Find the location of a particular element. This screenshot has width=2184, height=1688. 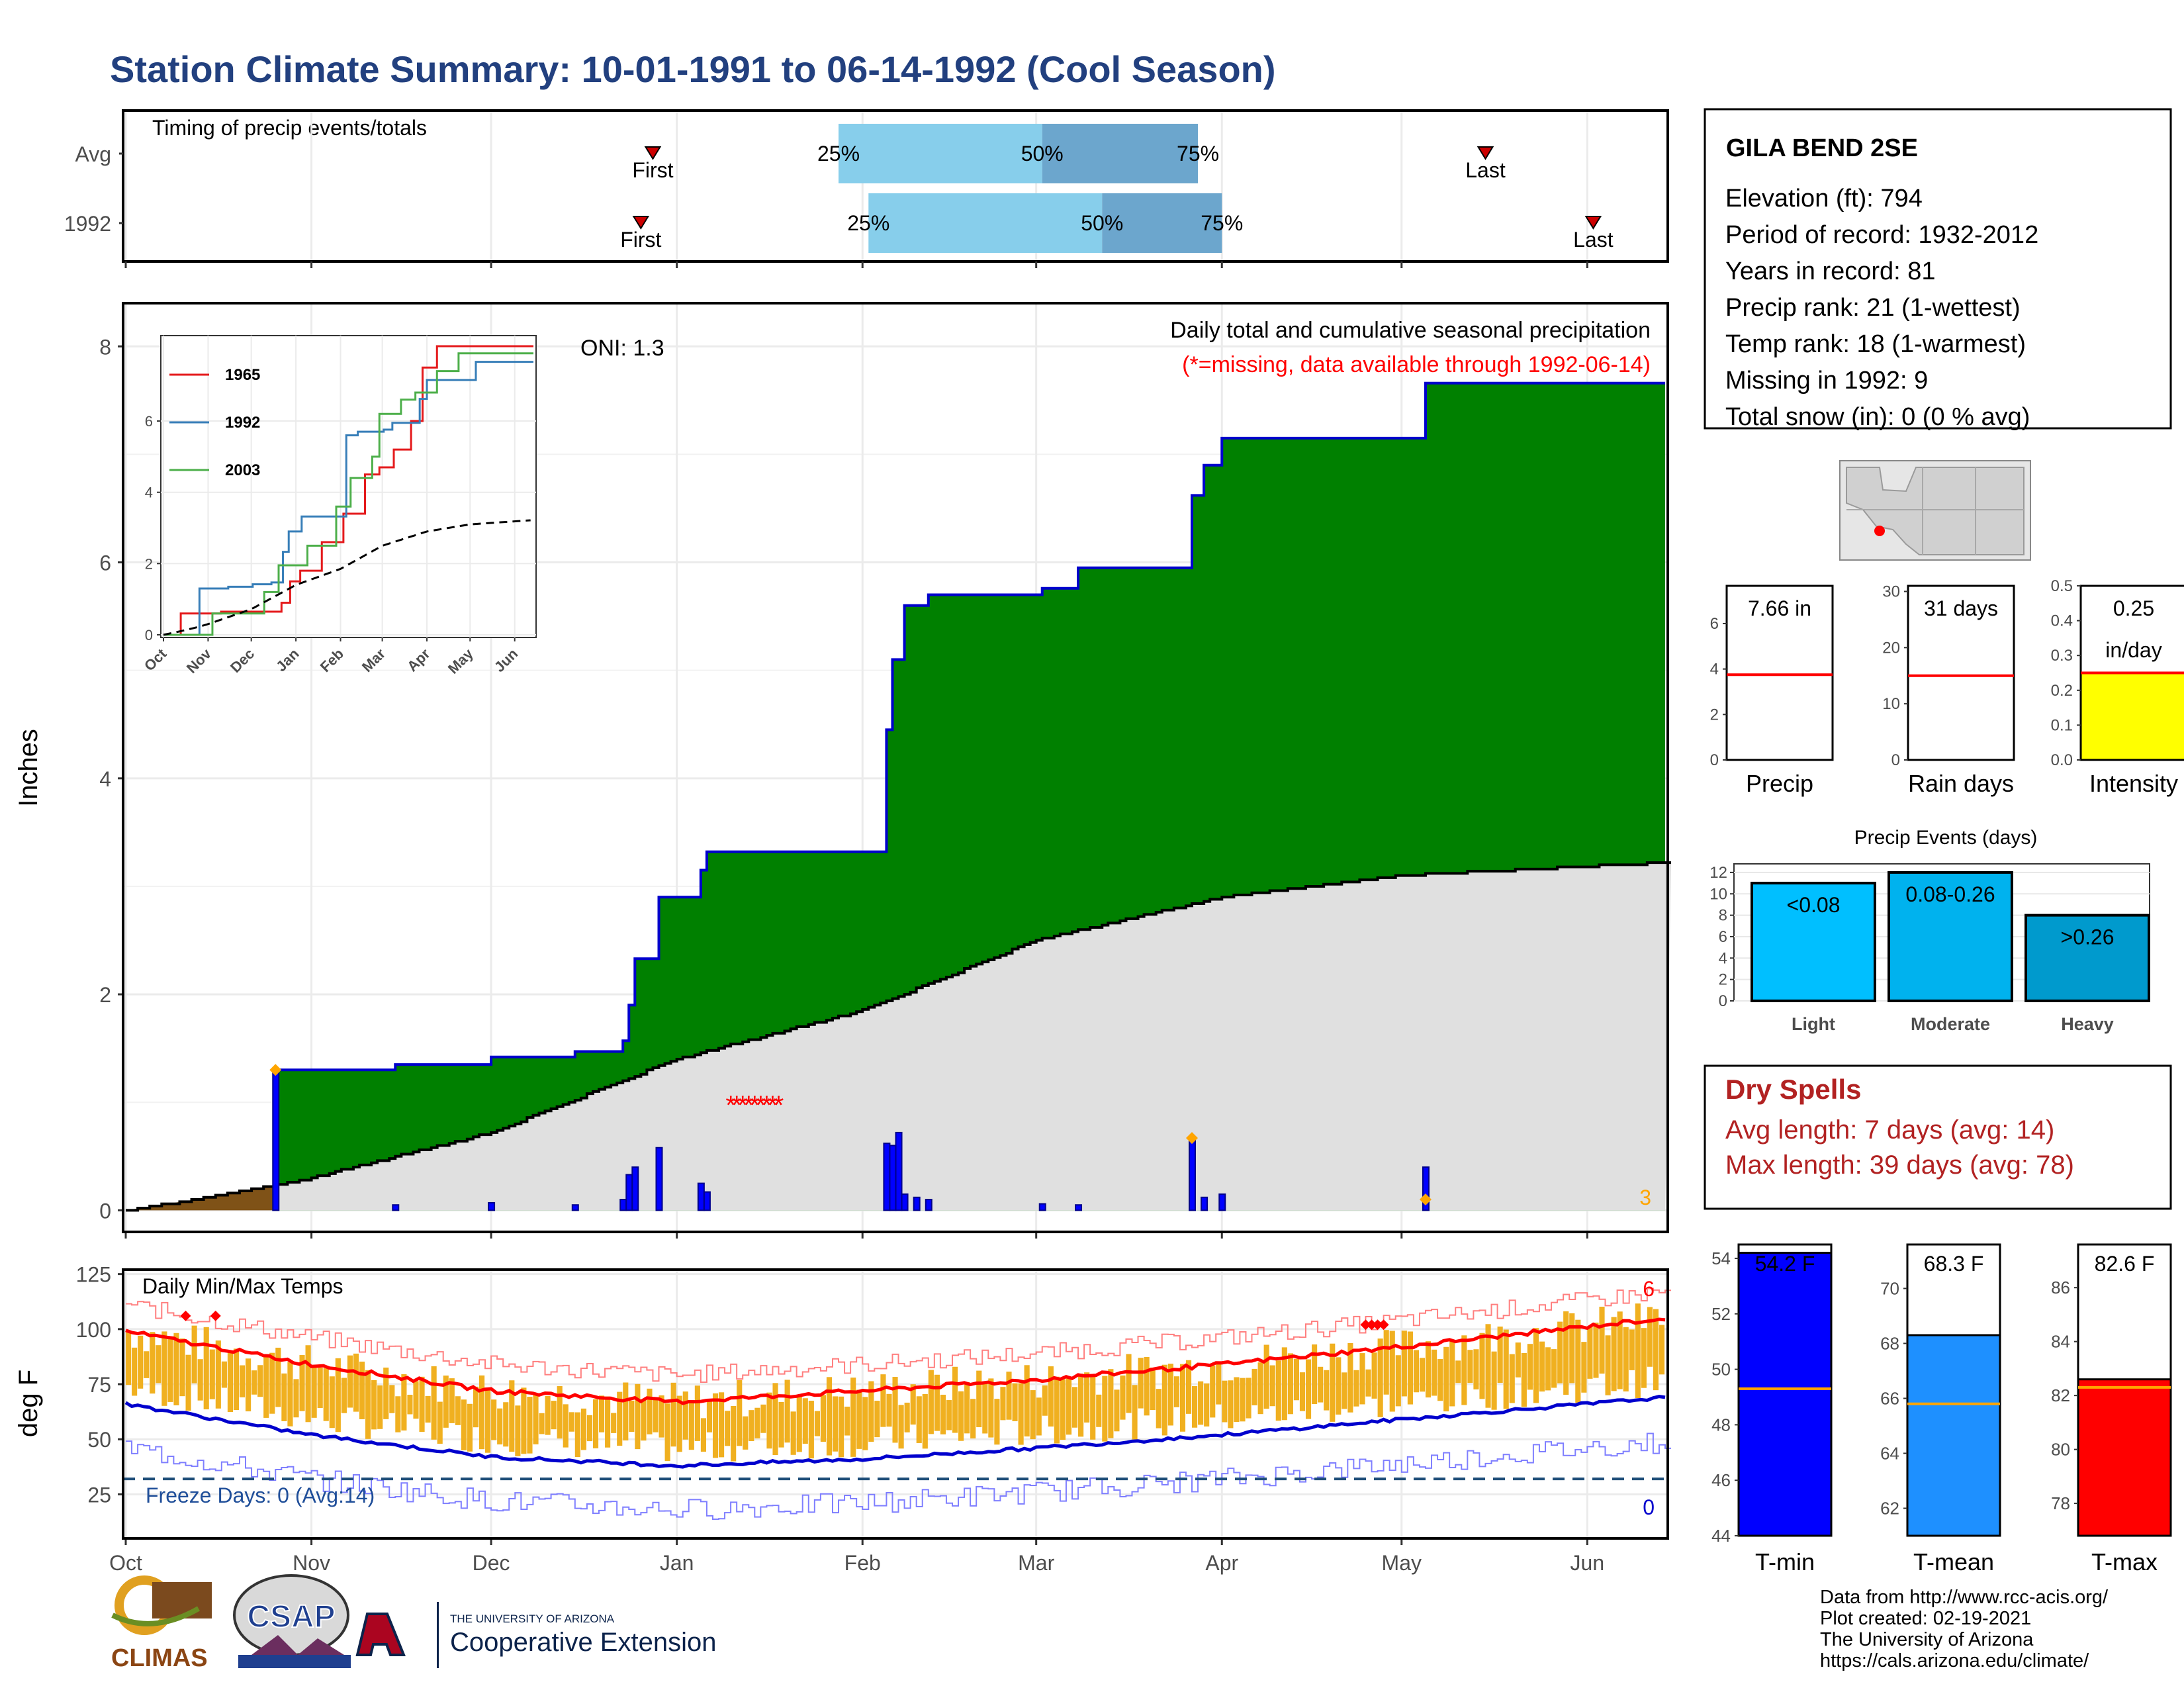

heavy-event-marker is located at coordinates (1425, 1200).